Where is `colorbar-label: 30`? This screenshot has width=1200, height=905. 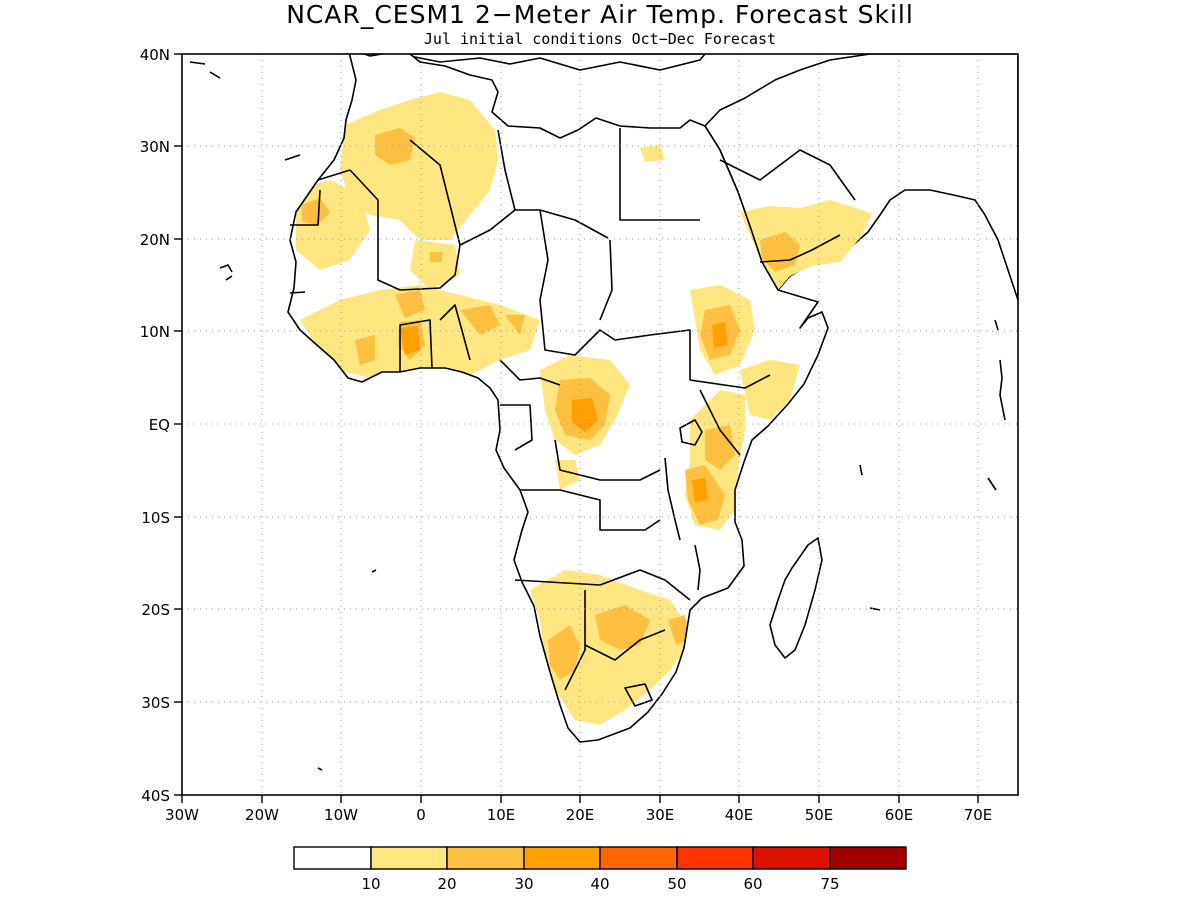 colorbar-label: 30 is located at coordinates (523, 884).